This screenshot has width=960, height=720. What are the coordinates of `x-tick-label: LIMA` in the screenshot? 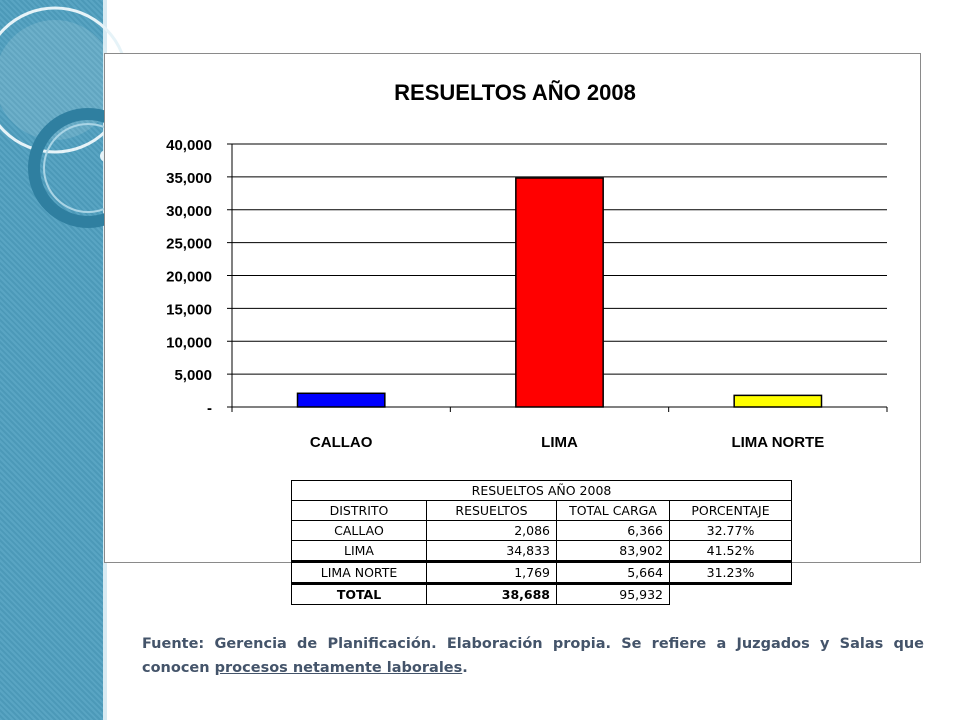 It's located at (559, 442).